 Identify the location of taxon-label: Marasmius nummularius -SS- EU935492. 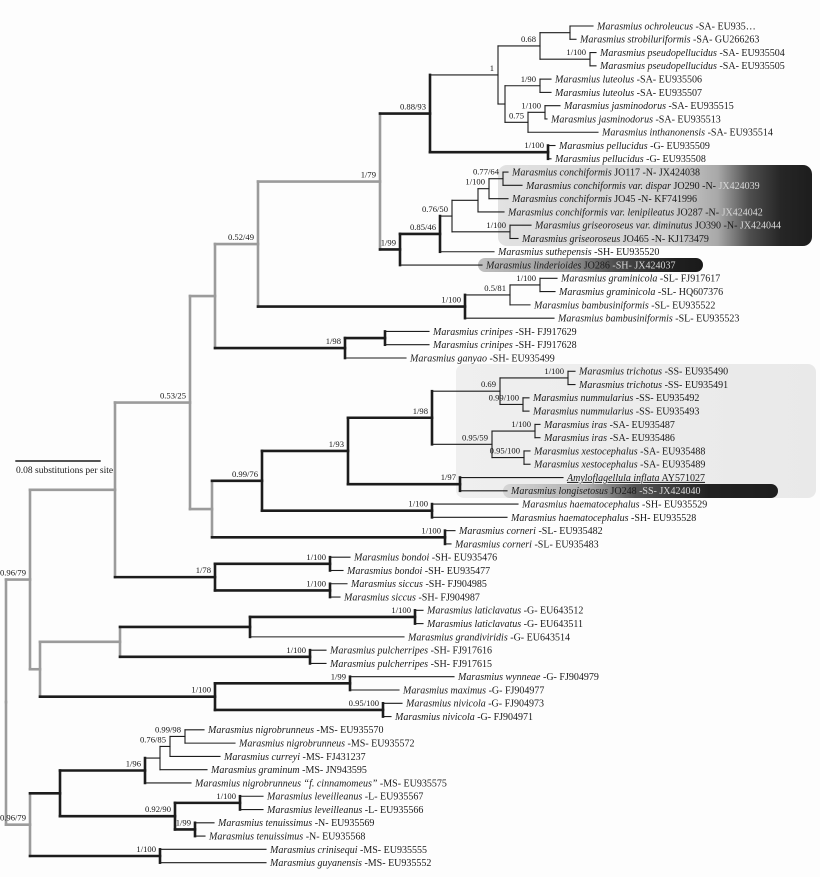
(615, 398).